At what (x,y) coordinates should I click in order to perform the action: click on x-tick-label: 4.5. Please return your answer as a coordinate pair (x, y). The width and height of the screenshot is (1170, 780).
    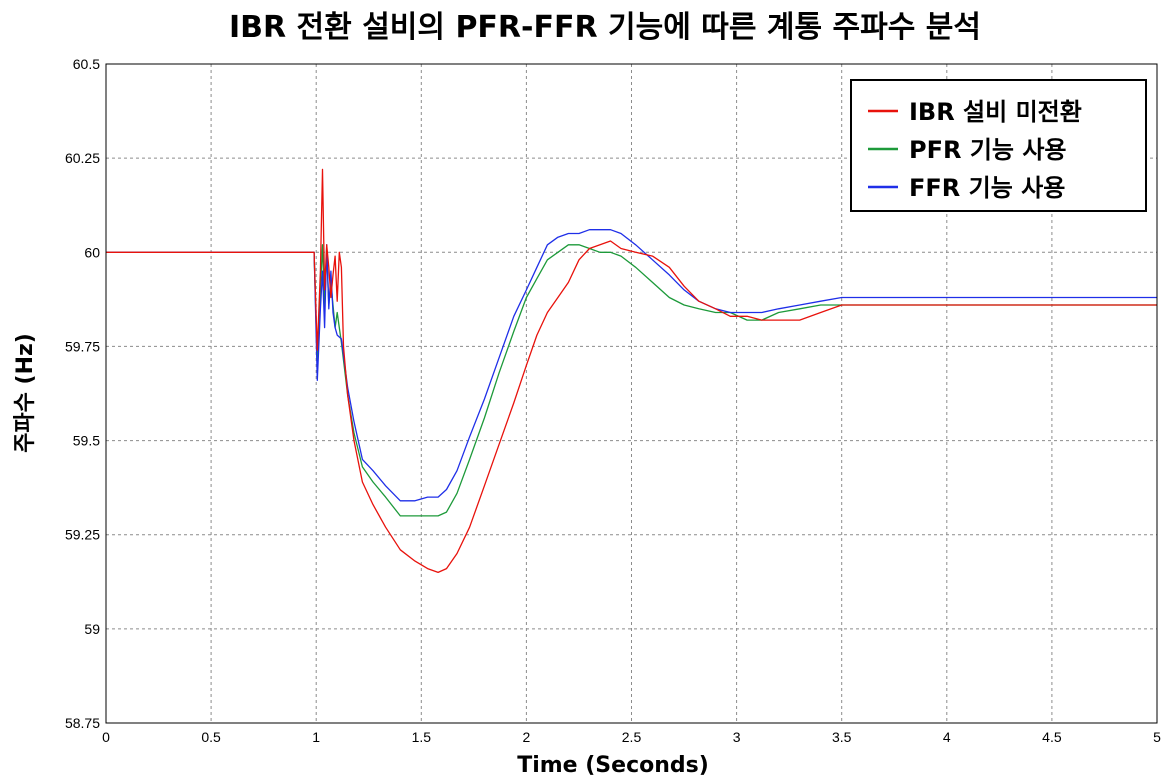
    Looking at the image, I should click on (1052, 737).